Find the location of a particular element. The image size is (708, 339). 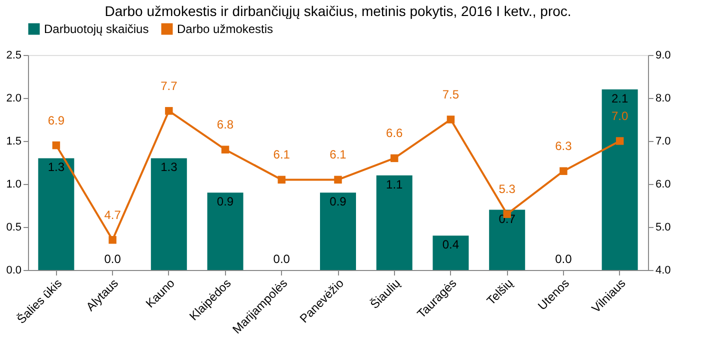

data-label: 7.0 is located at coordinates (619, 116).